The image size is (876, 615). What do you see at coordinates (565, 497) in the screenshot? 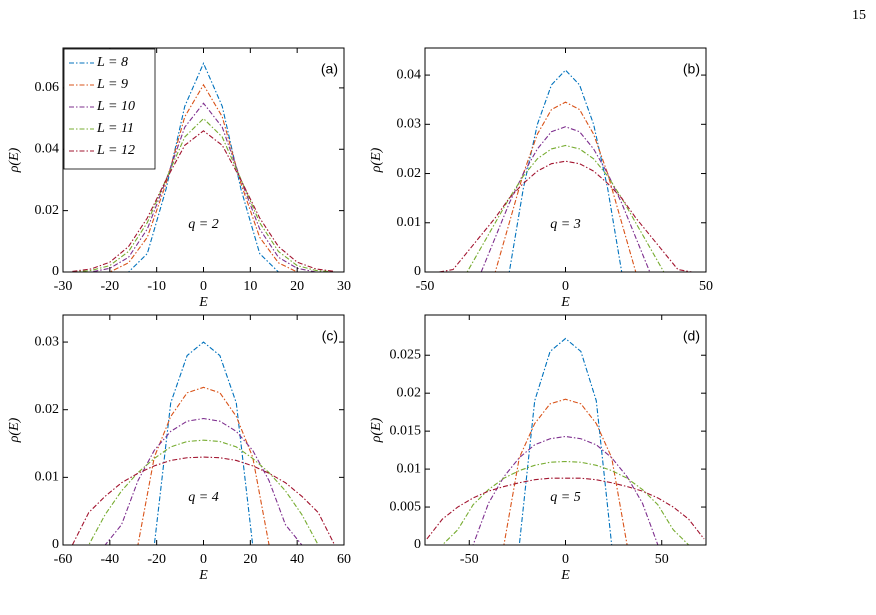
I see `annotation: q = 5` at bounding box center [565, 497].